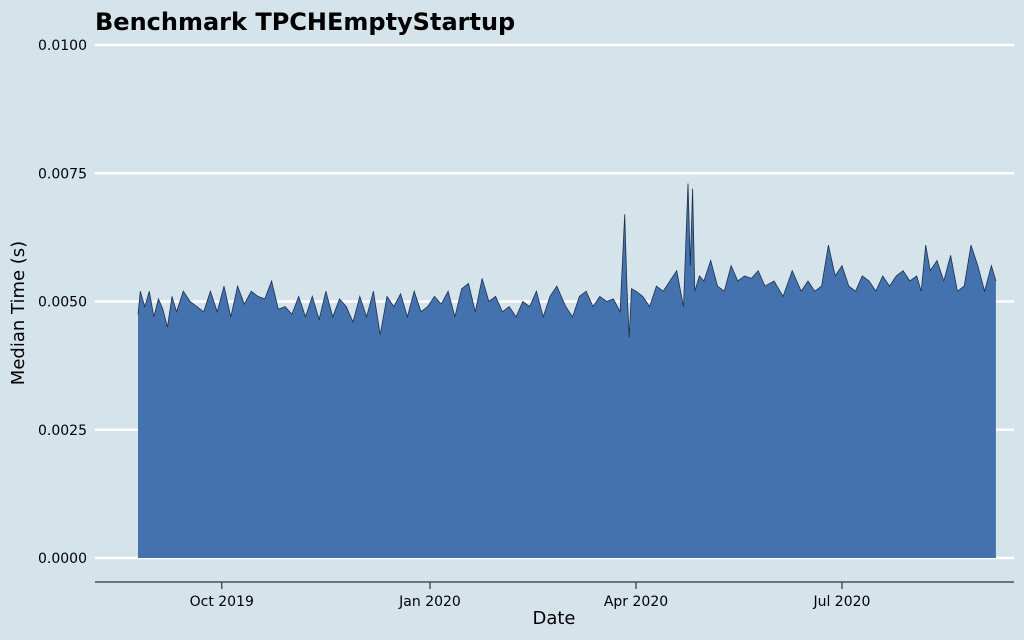  I want to click on y-tick-labels: 0.0000 0.0025 0.0050 0.0075 0.0100, so click(62, 302).